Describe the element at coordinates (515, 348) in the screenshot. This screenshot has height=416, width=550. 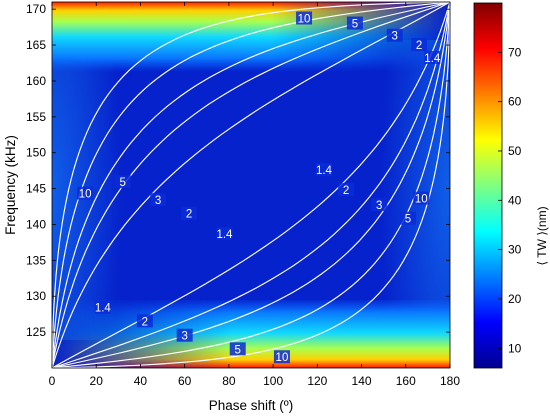
I see `colorbar-tick-label: 10` at that location.